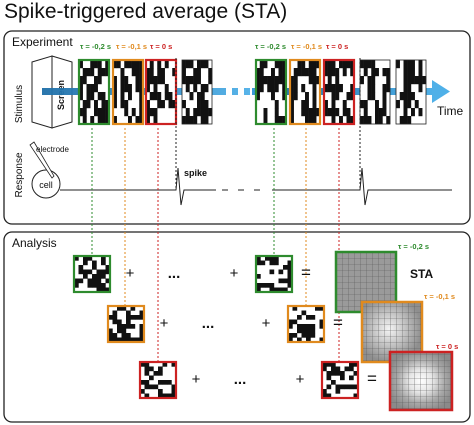  What do you see at coordinates (52, 149) in the screenshot?
I see `electrode-label: electrode` at bounding box center [52, 149].